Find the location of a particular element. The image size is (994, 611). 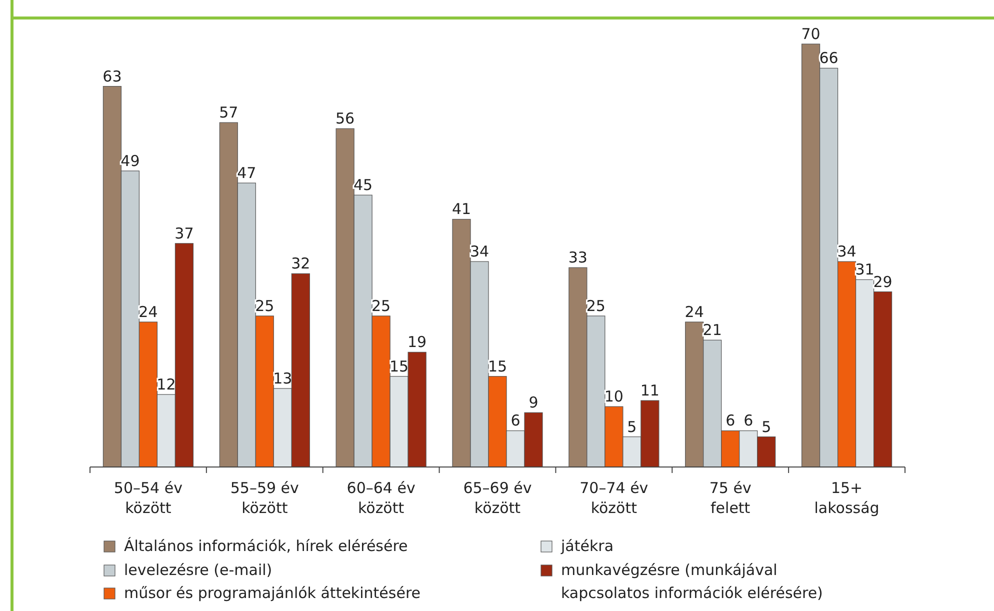

legend-label: levelezésre (e-mail) is located at coordinates (198, 570).